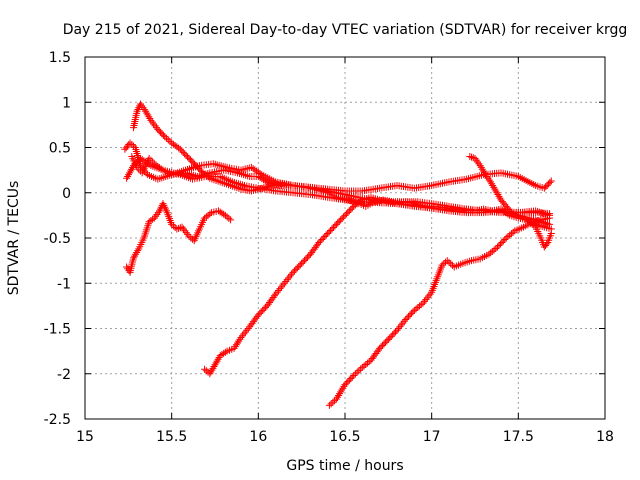 This screenshot has height=480, width=640. What do you see at coordinates (171, 437) in the screenshot?
I see `x-tick-label: 15.5` at bounding box center [171, 437].